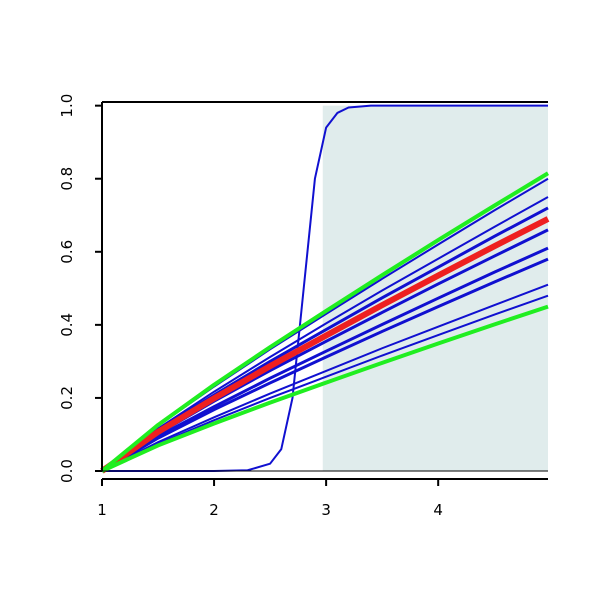 Image resolution: width=600 pixels, height=604 pixels. Describe the element at coordinates (67, 106) in the screenshot. I see `y-tick-label: 1.0` at that location.